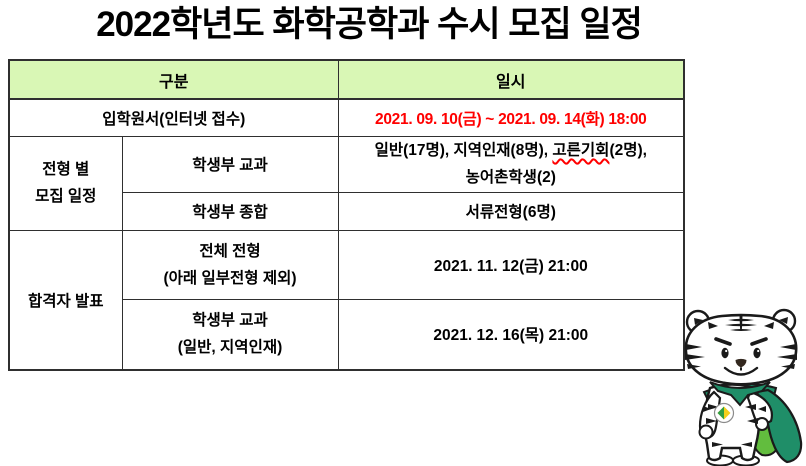 This screenshot has height=466, width=806. I want to click on schedule-jonghap-label: 학생부 종합, so click(230, 211).